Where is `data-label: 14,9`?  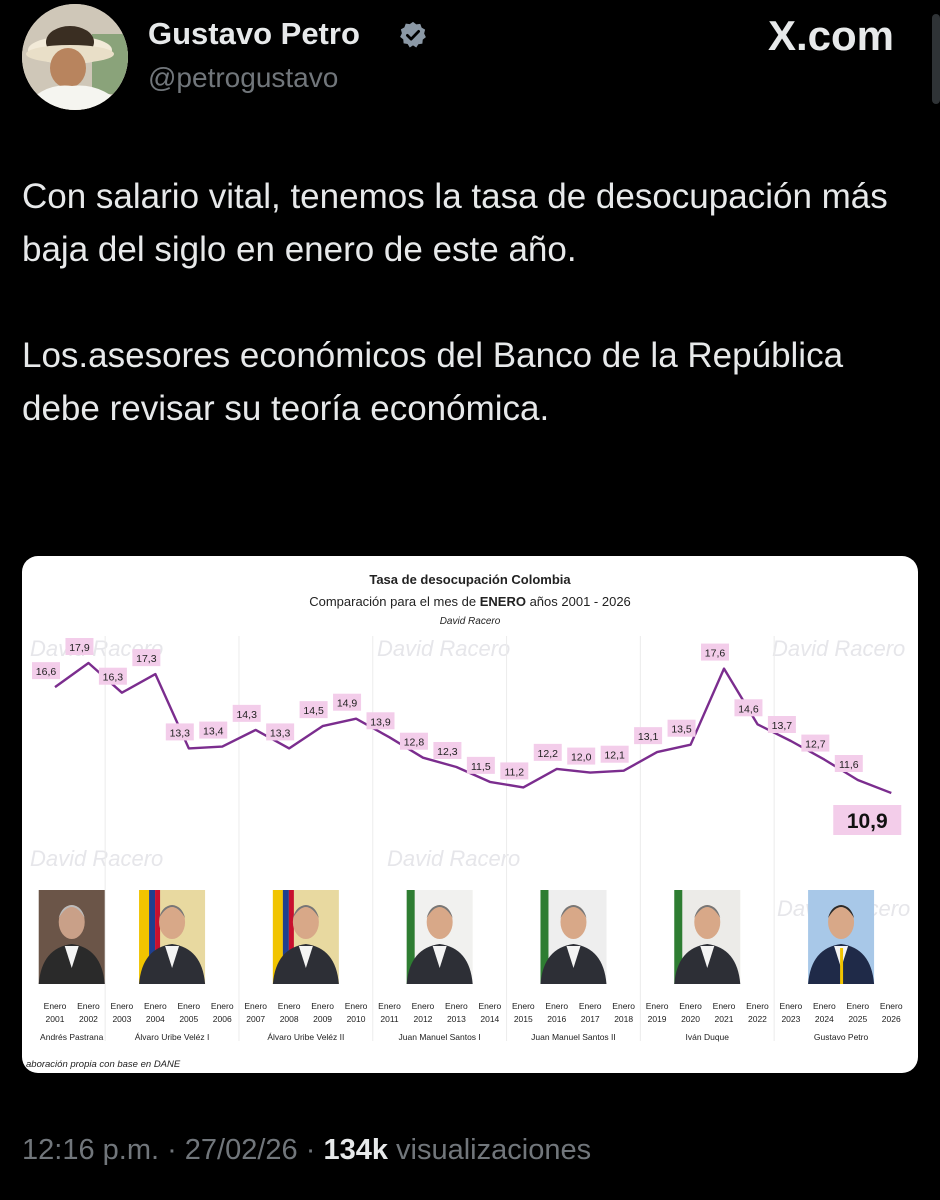 data-label: 14,9 is located at coordinates (347, 704).